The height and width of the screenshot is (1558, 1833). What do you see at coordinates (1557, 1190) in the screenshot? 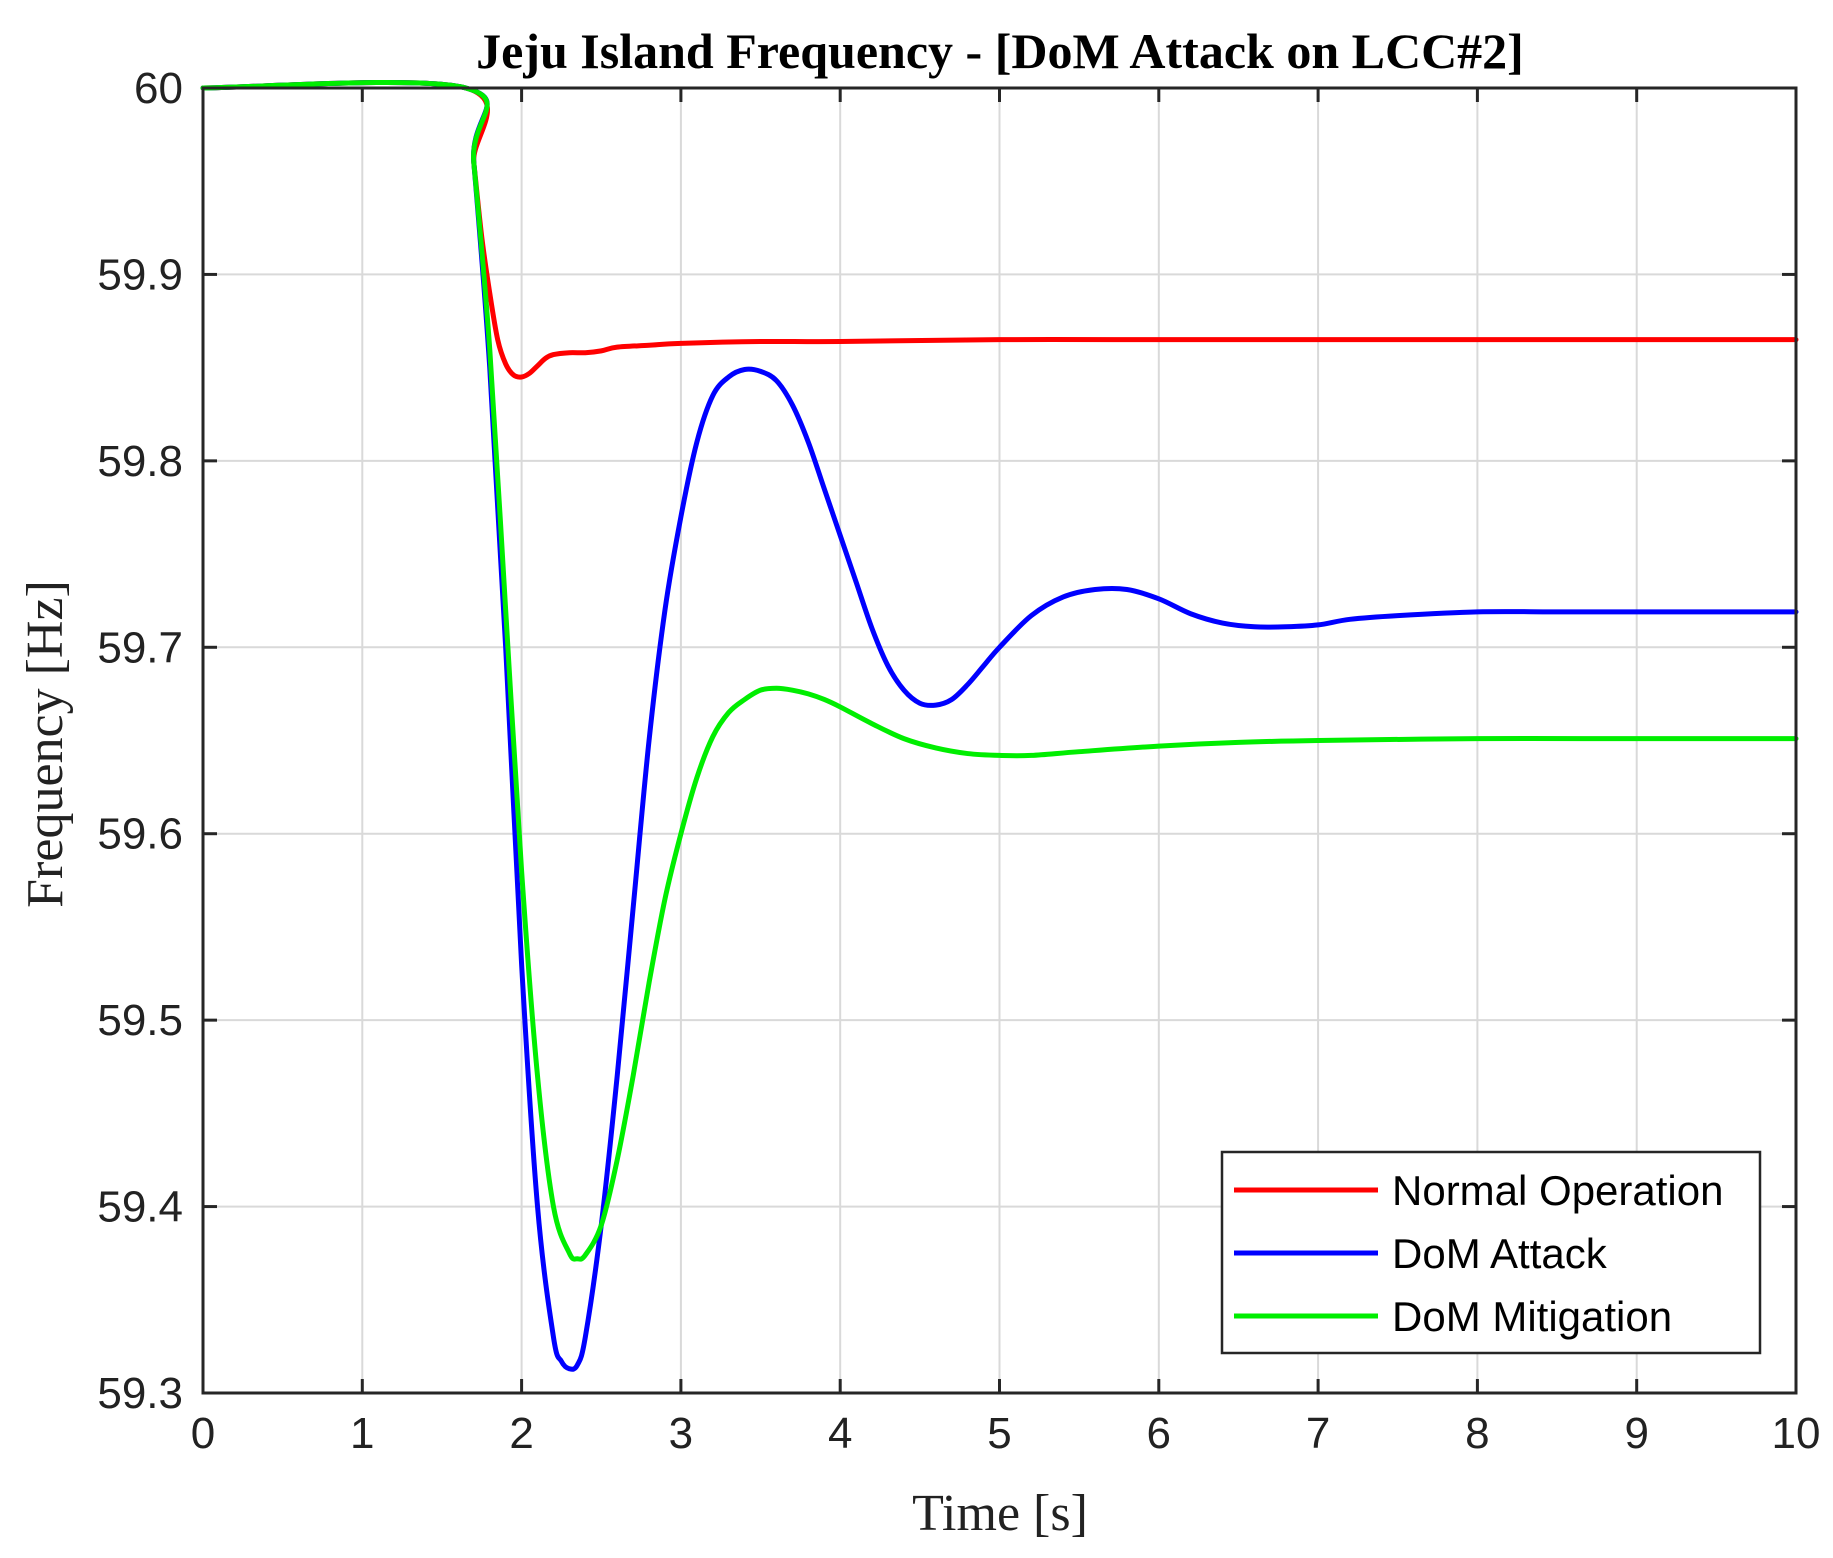
I see `legend-label-normal-operation: Normal Operation` at bounding box center [1557, 1190].